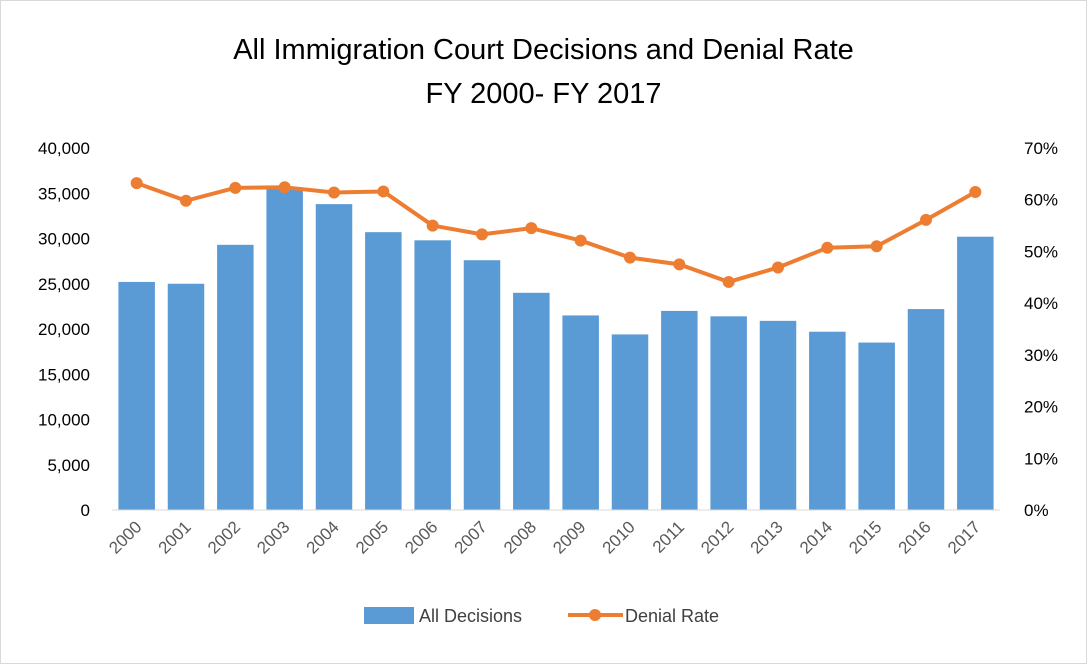 The image size is (1087, 664). I want to click on x-tick-label: 2003, so click(273, 537).